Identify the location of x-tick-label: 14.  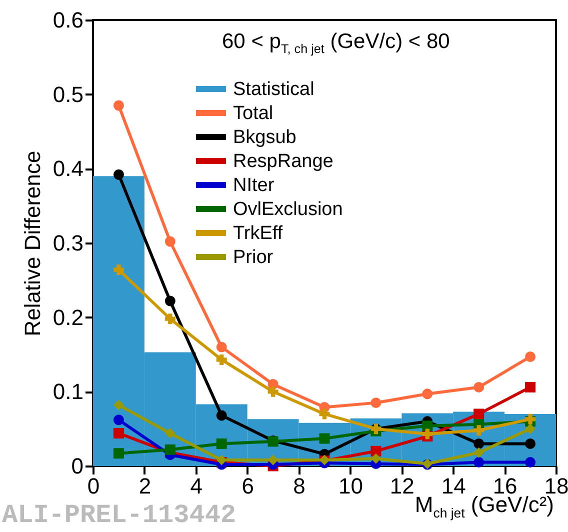
(453, 486).